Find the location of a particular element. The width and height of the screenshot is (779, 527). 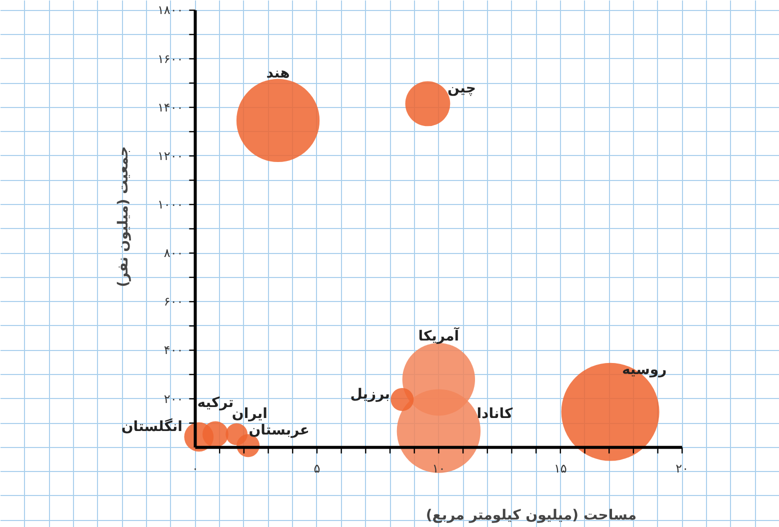

x-tick-label: ۱۰ is located at coordinates (439, 468).